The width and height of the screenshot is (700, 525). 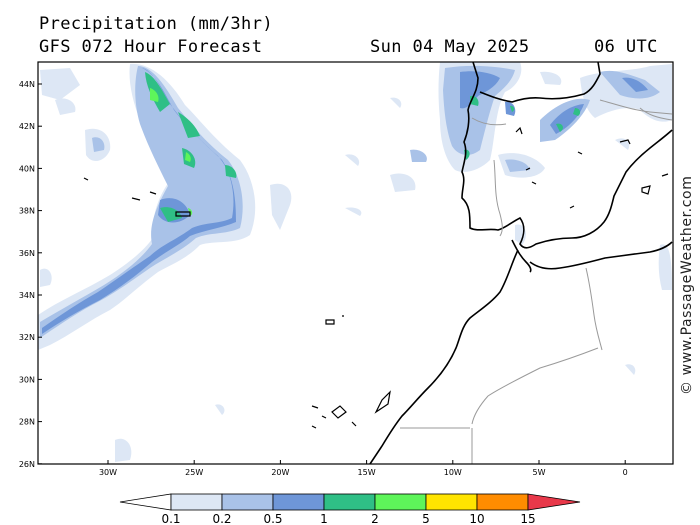 I want to click on lat-label: 38N, so click(x=27, y=211).